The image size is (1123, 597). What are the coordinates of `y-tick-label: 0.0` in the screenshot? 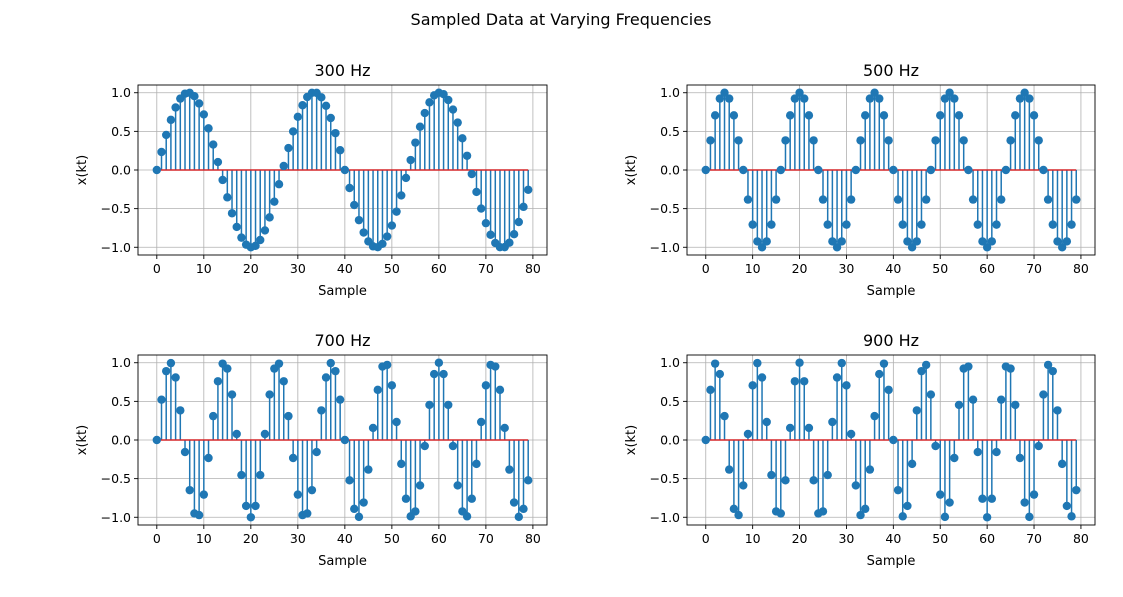 It's located at (670, 170).